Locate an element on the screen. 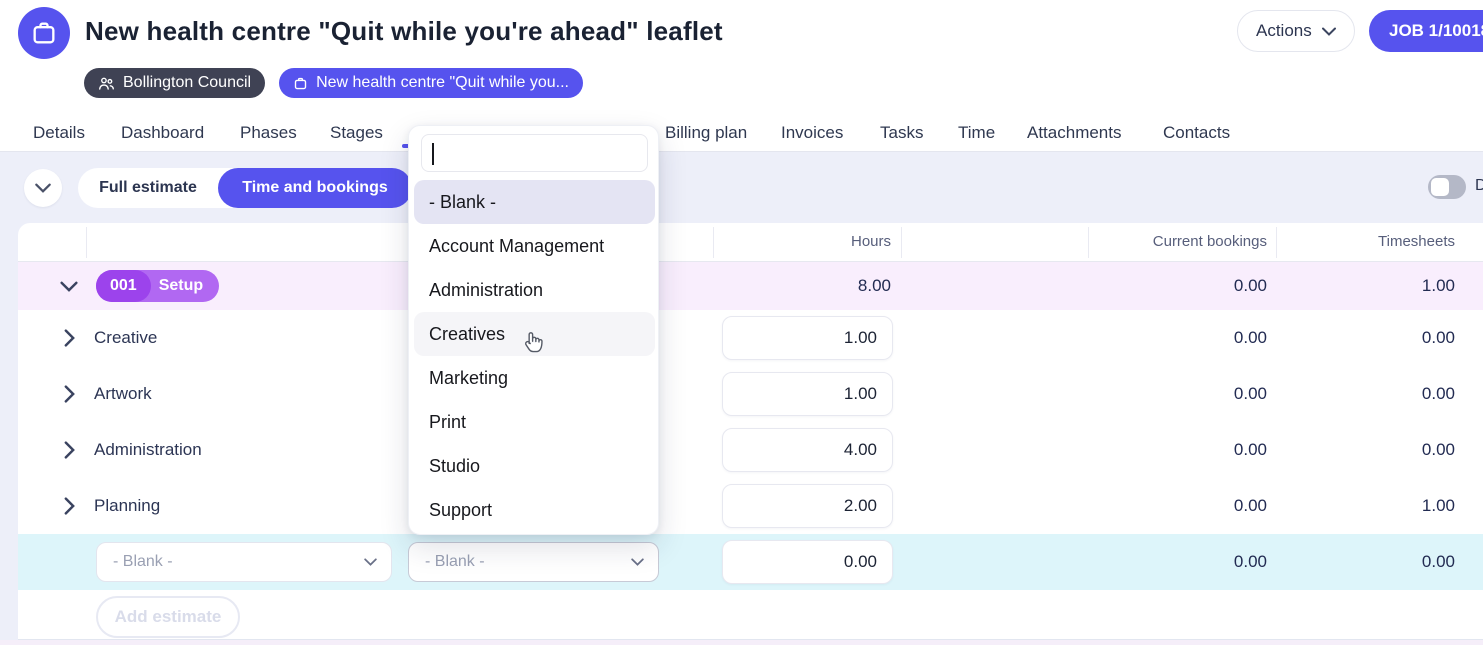 The height and width of the screenshot is (645, 1483). dropdown-option-print: Print is located at coordinates (448, 421).